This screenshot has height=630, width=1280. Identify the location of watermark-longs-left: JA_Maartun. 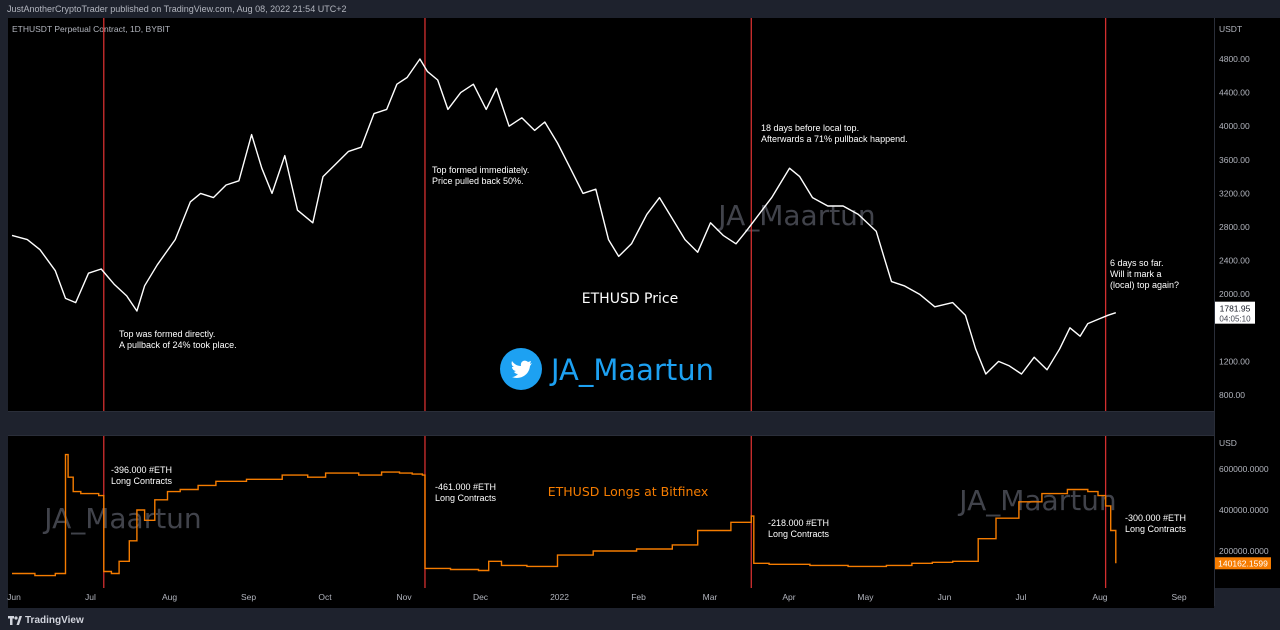
(121, 518).